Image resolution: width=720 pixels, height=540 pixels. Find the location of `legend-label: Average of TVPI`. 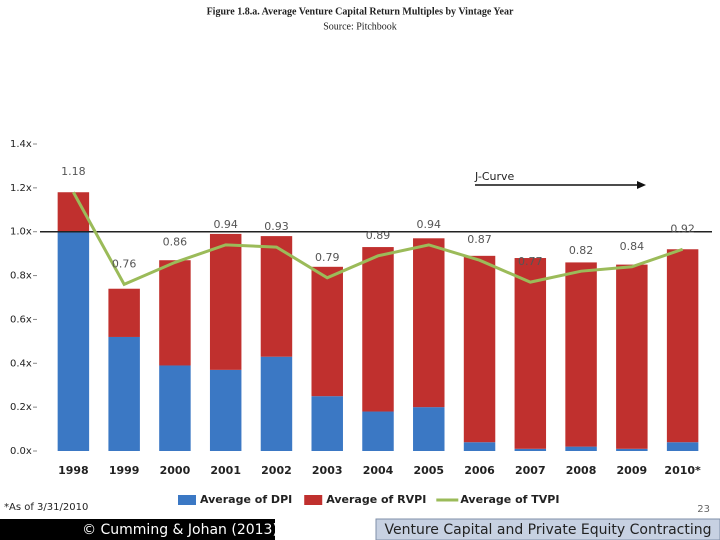

legend-label: Average of TVPI is located at coordinates (509, 499).